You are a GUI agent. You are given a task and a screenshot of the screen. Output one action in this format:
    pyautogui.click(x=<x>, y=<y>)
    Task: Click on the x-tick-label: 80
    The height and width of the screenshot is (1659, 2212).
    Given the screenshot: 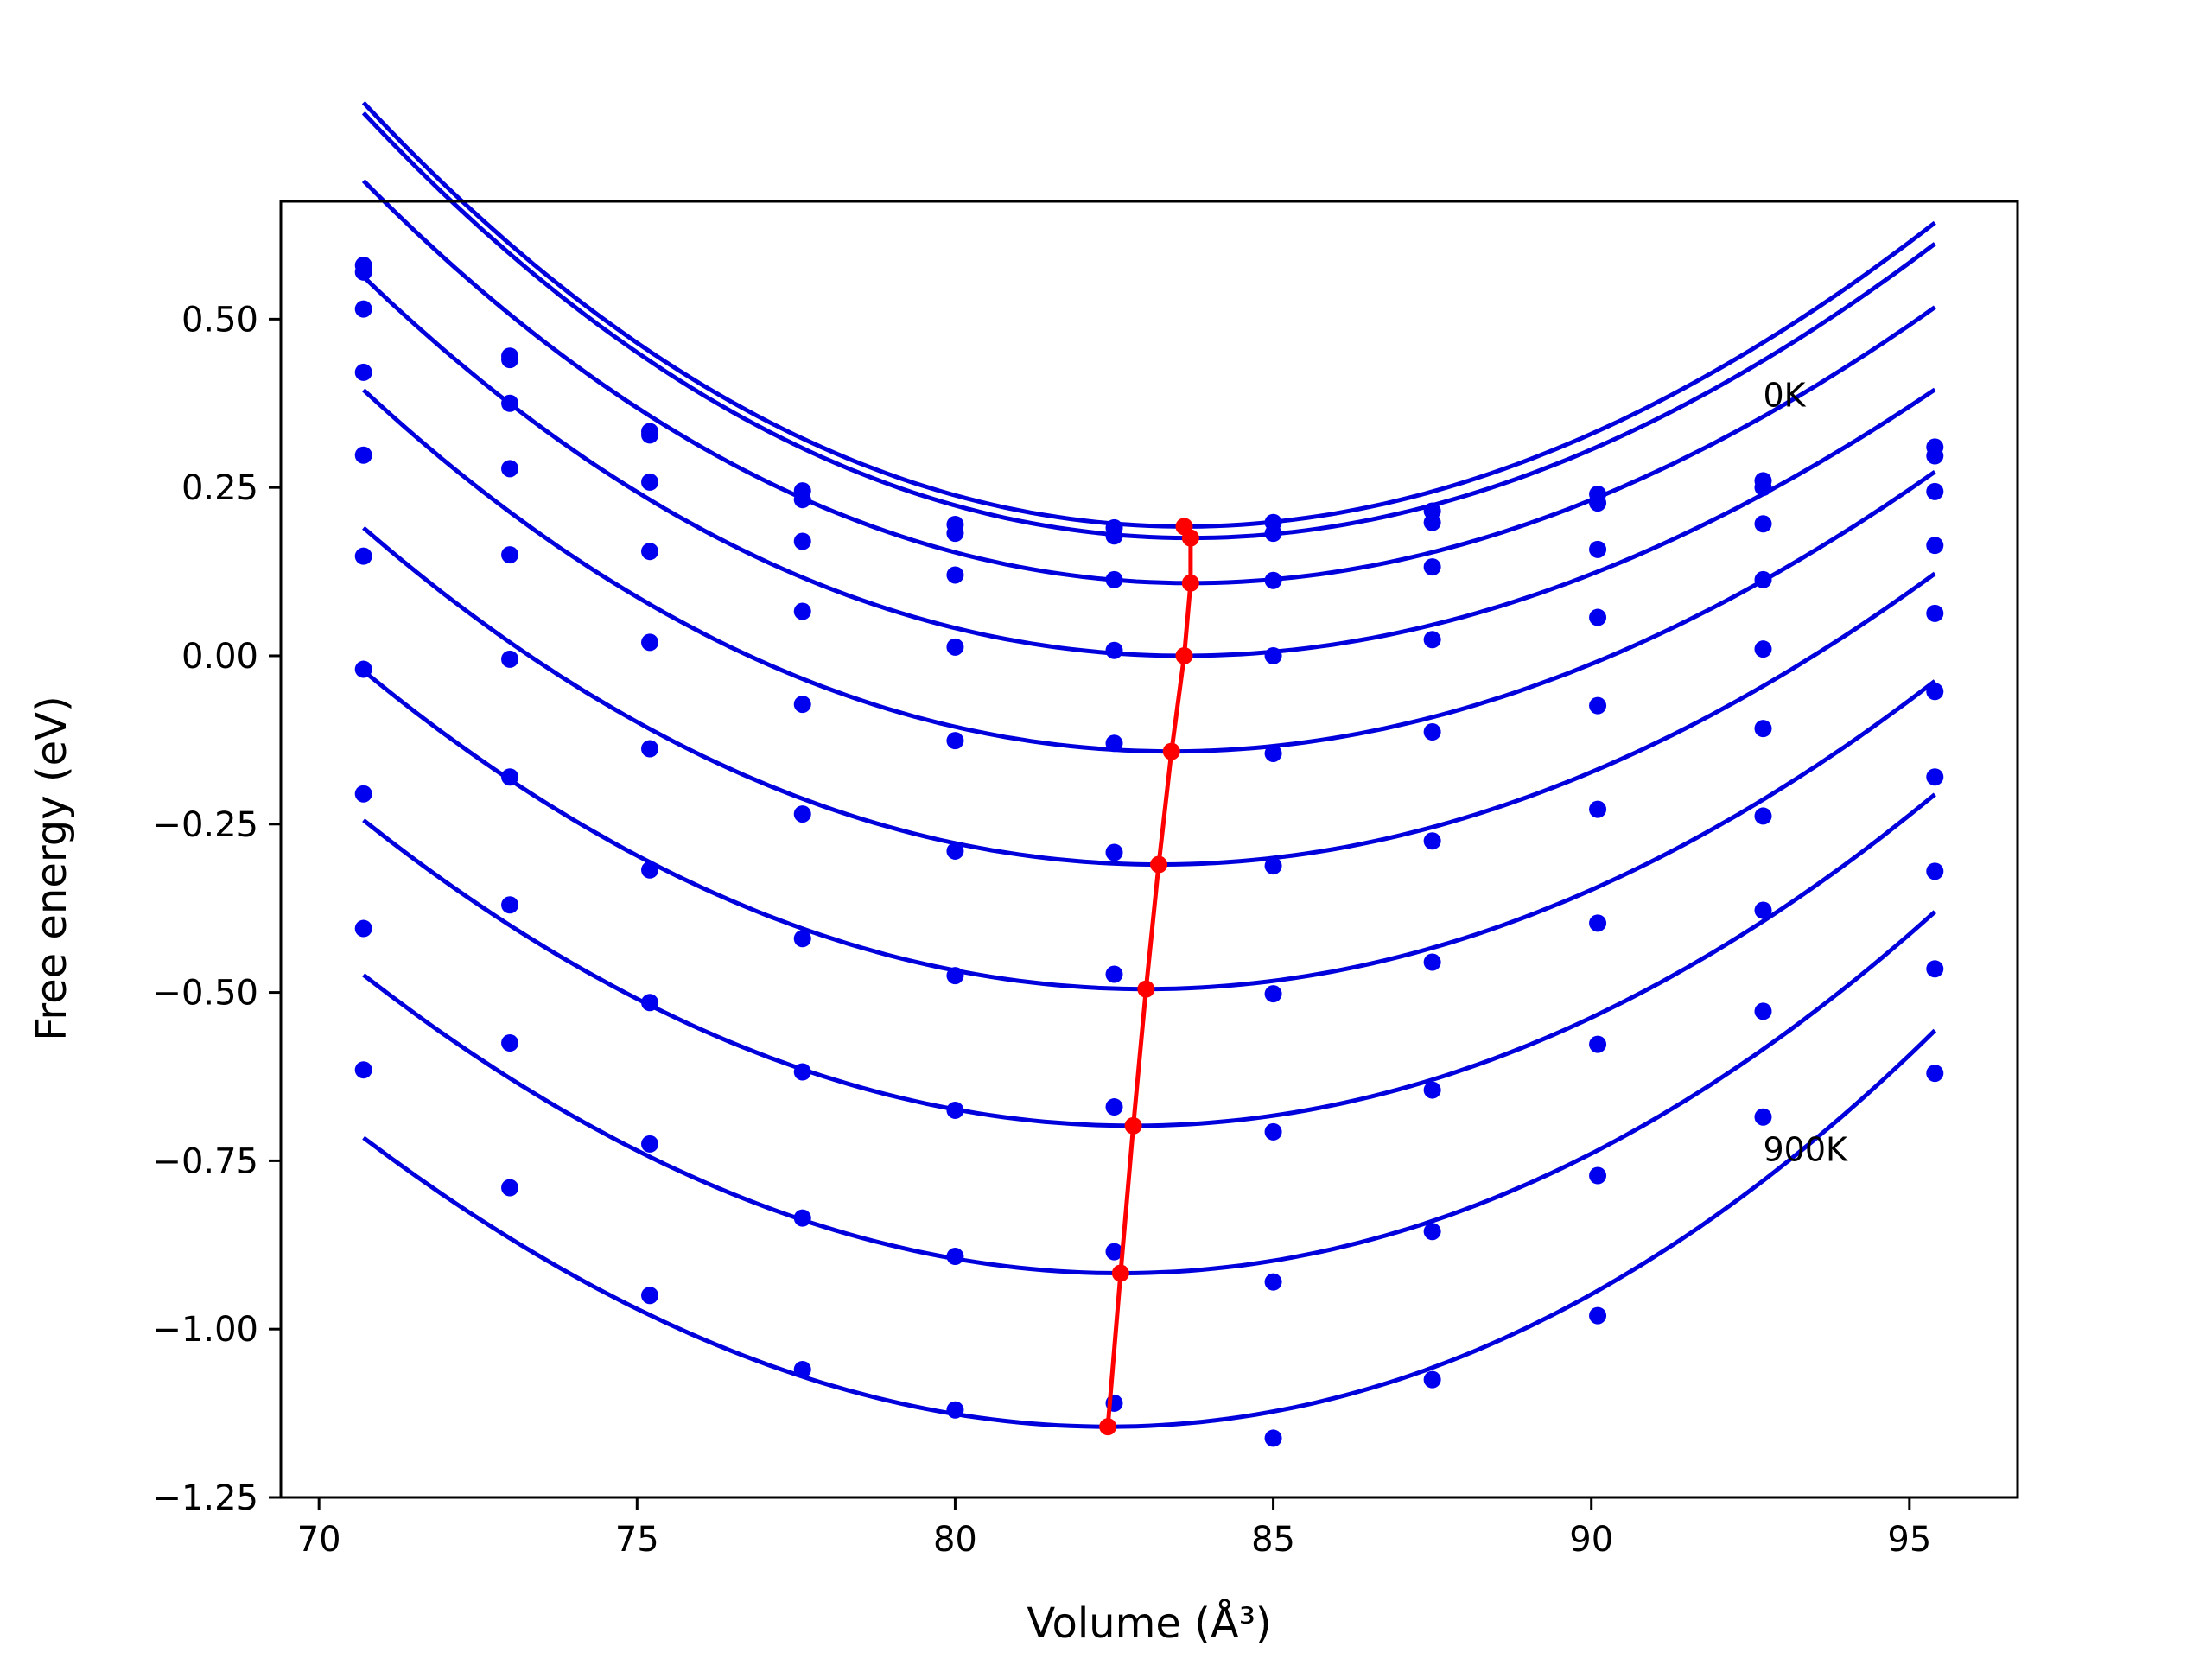 What is the action you would take?
    pyautogui.click(x=955, y=1540)
    